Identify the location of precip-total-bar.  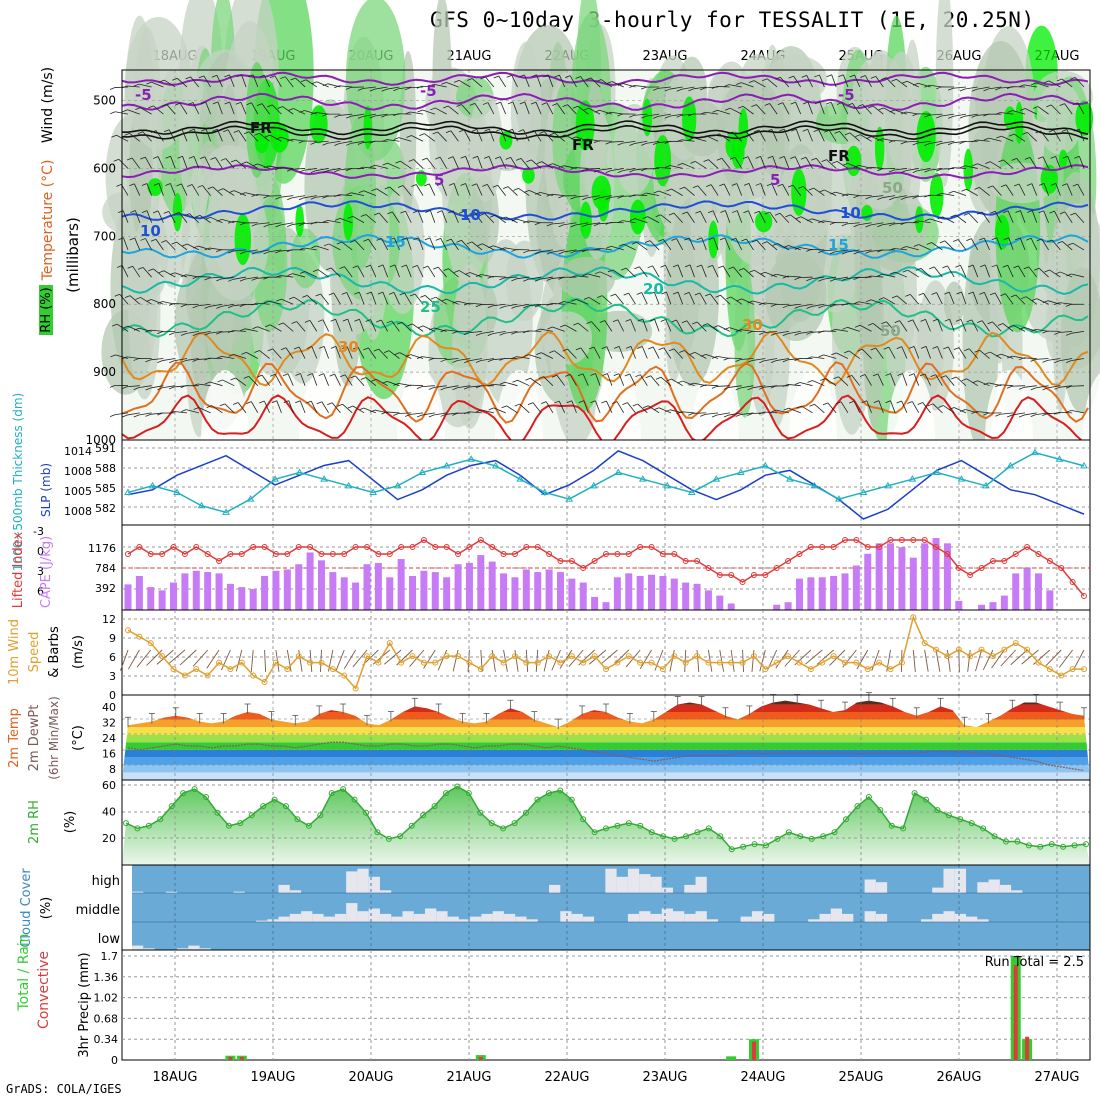
(731, 1058).